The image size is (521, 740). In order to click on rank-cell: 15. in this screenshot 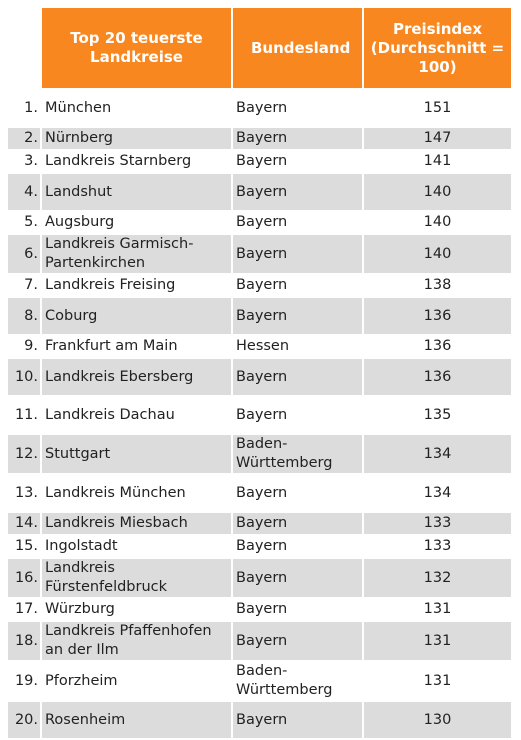, I will do `click(24, 546)`.